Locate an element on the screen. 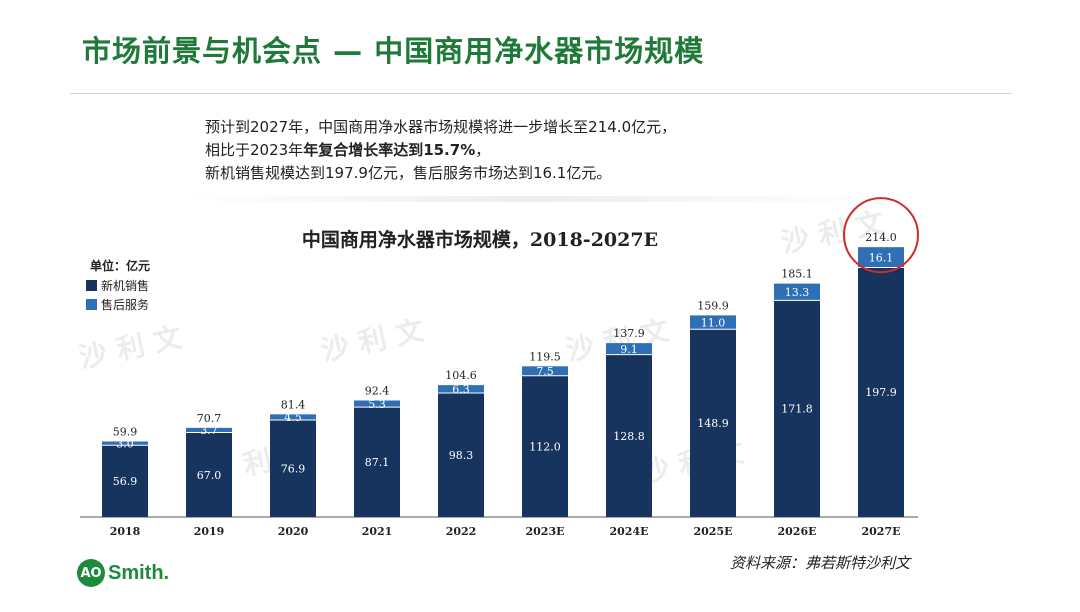  data-label-new-sales: 197.9 is located at coordinates (881, 392).